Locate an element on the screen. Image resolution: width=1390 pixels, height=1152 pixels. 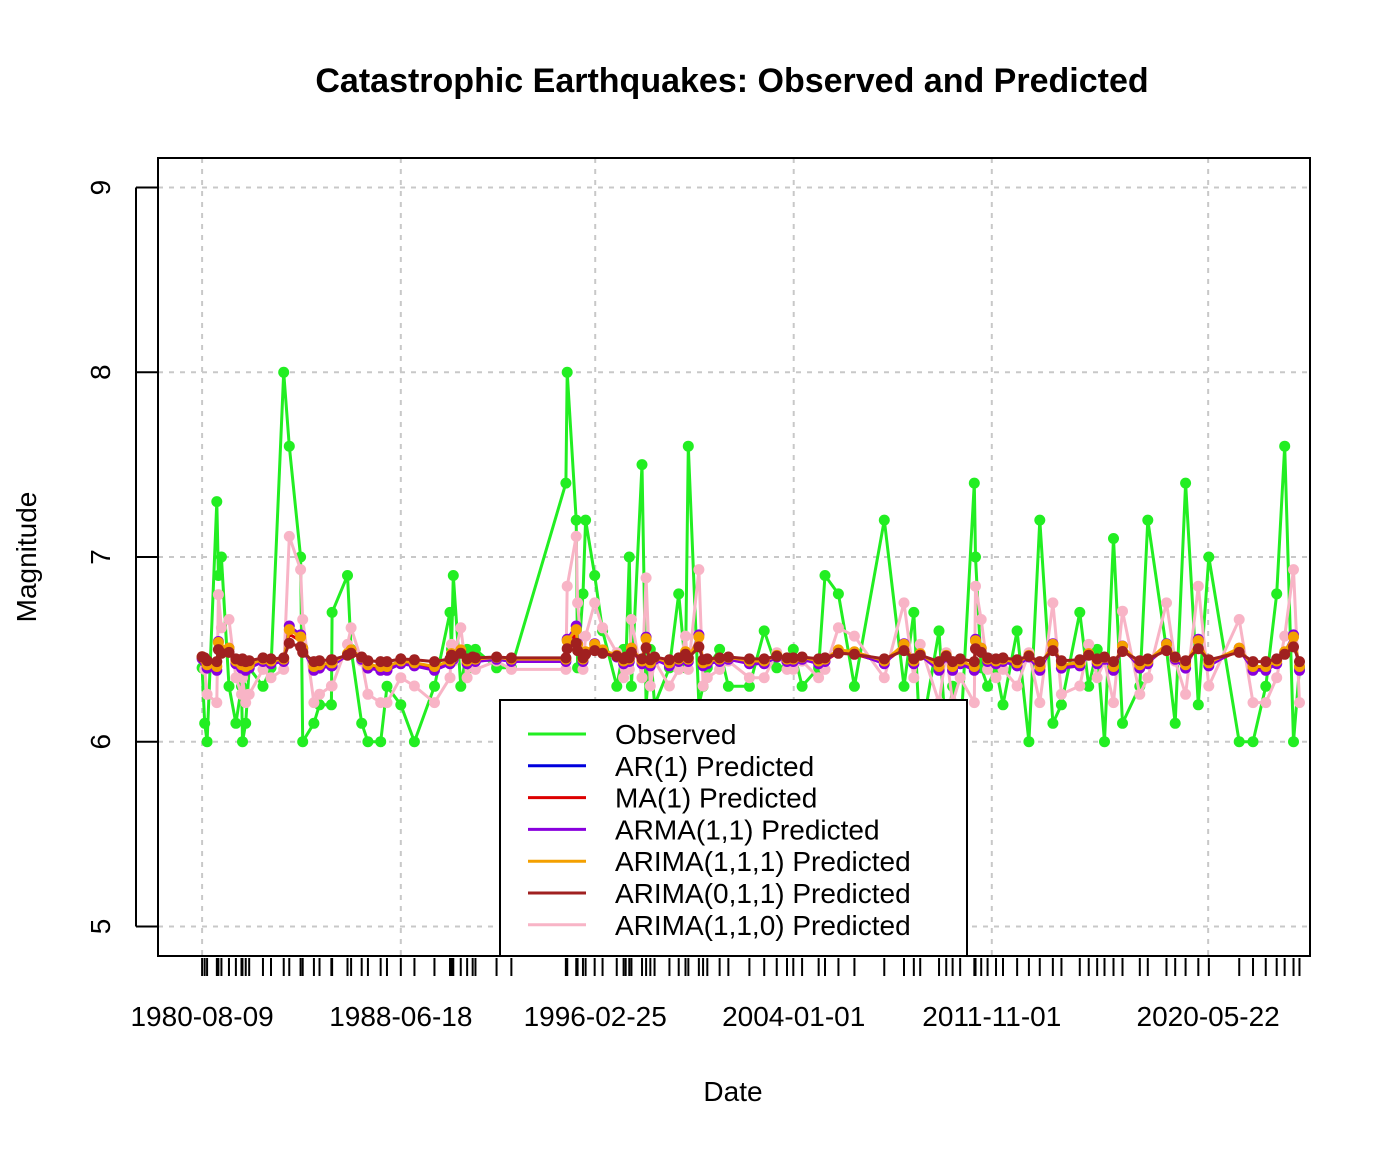
legend-label: AR(1) Predicted is located at coordinates (714, 766).